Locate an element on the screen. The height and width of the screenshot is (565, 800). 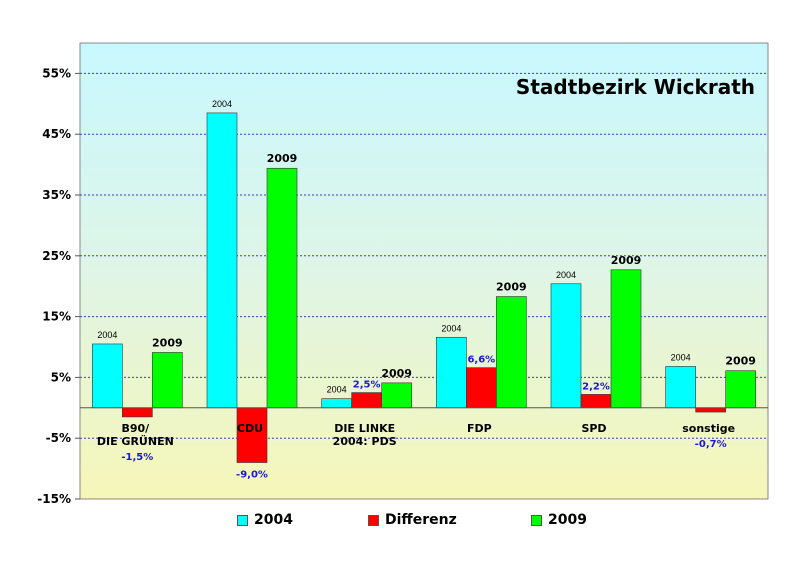
data-label-differenz: -9,0% is located at coordinates (252, 475).